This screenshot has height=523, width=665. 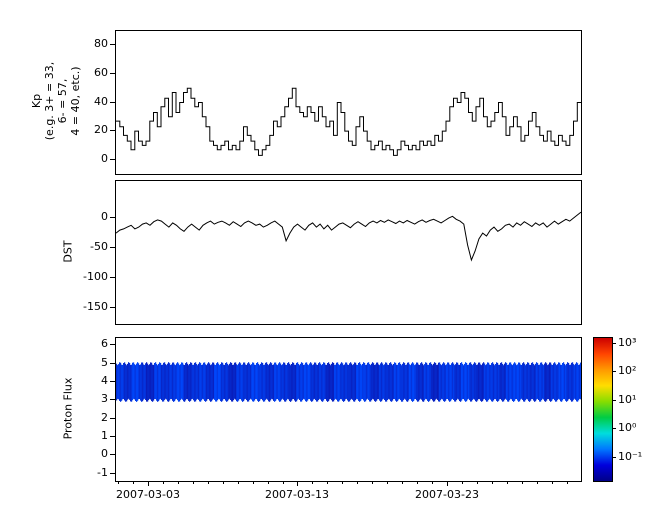 I want to click on y-tick-label: 4, so click(x=104, y=380).